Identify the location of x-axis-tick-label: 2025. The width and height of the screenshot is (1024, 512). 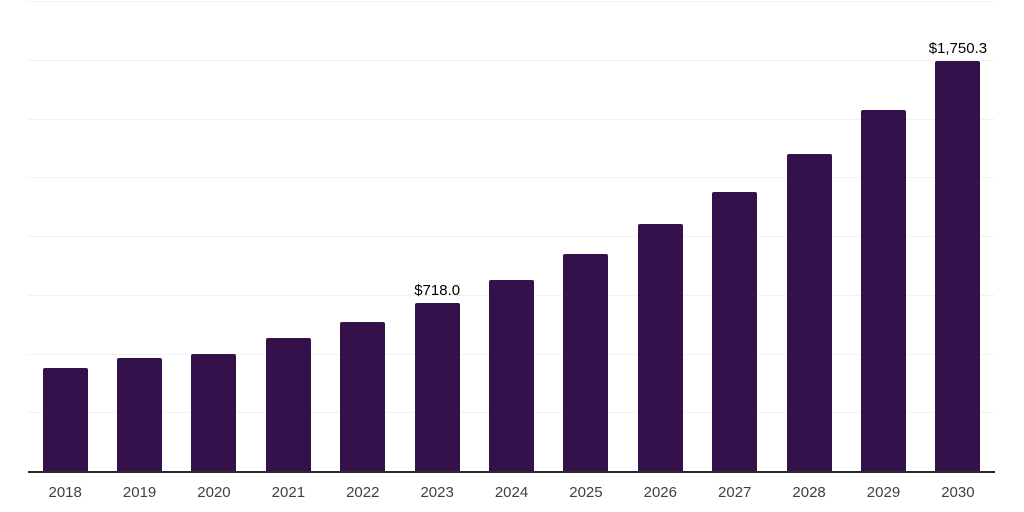
(586, 492).